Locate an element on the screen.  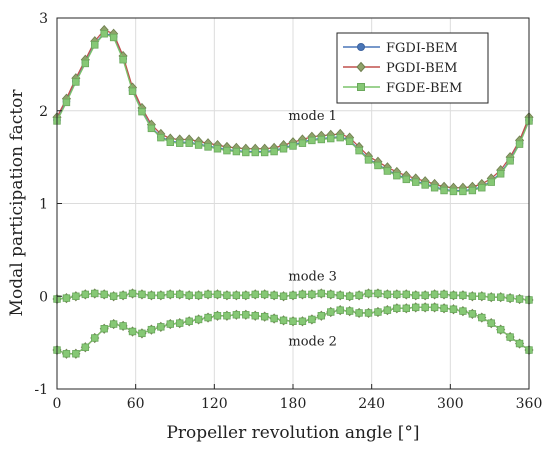
x-tick-label: 360 is located at coordinates (529, 404).